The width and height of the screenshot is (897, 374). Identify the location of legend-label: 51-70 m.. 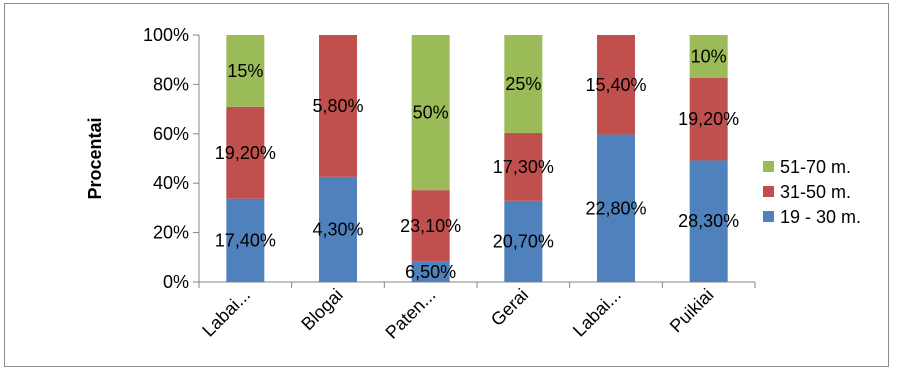
(815, 167).